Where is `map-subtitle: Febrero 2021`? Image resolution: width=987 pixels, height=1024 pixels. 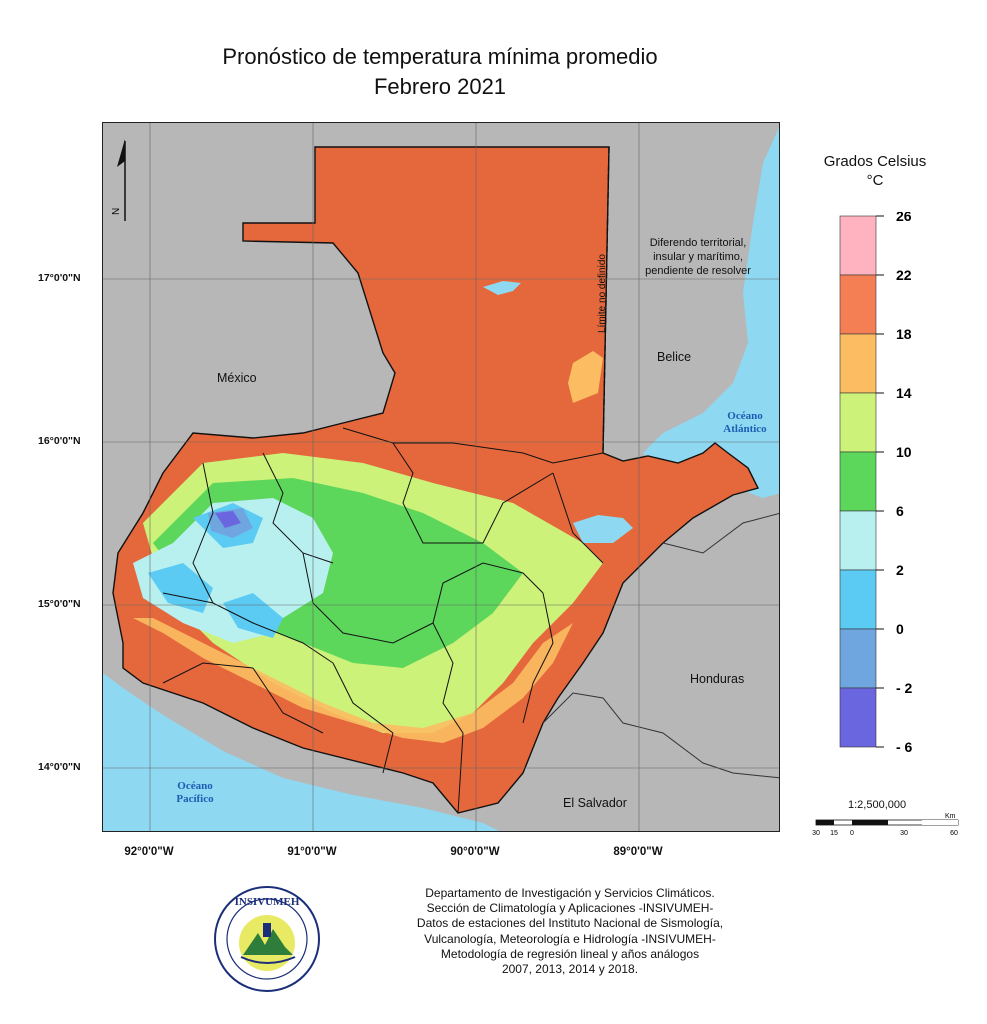 map-subtitle: Febrero 2021 is located at coordinates (440, 86).